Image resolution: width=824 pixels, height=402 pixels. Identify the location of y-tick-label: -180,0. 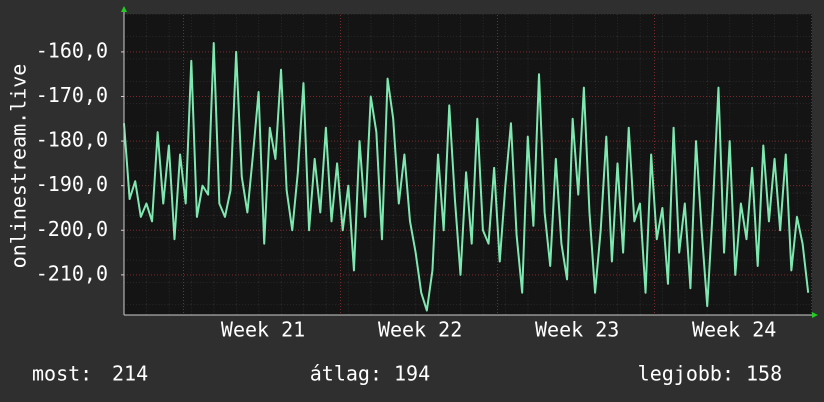
(72, 140).